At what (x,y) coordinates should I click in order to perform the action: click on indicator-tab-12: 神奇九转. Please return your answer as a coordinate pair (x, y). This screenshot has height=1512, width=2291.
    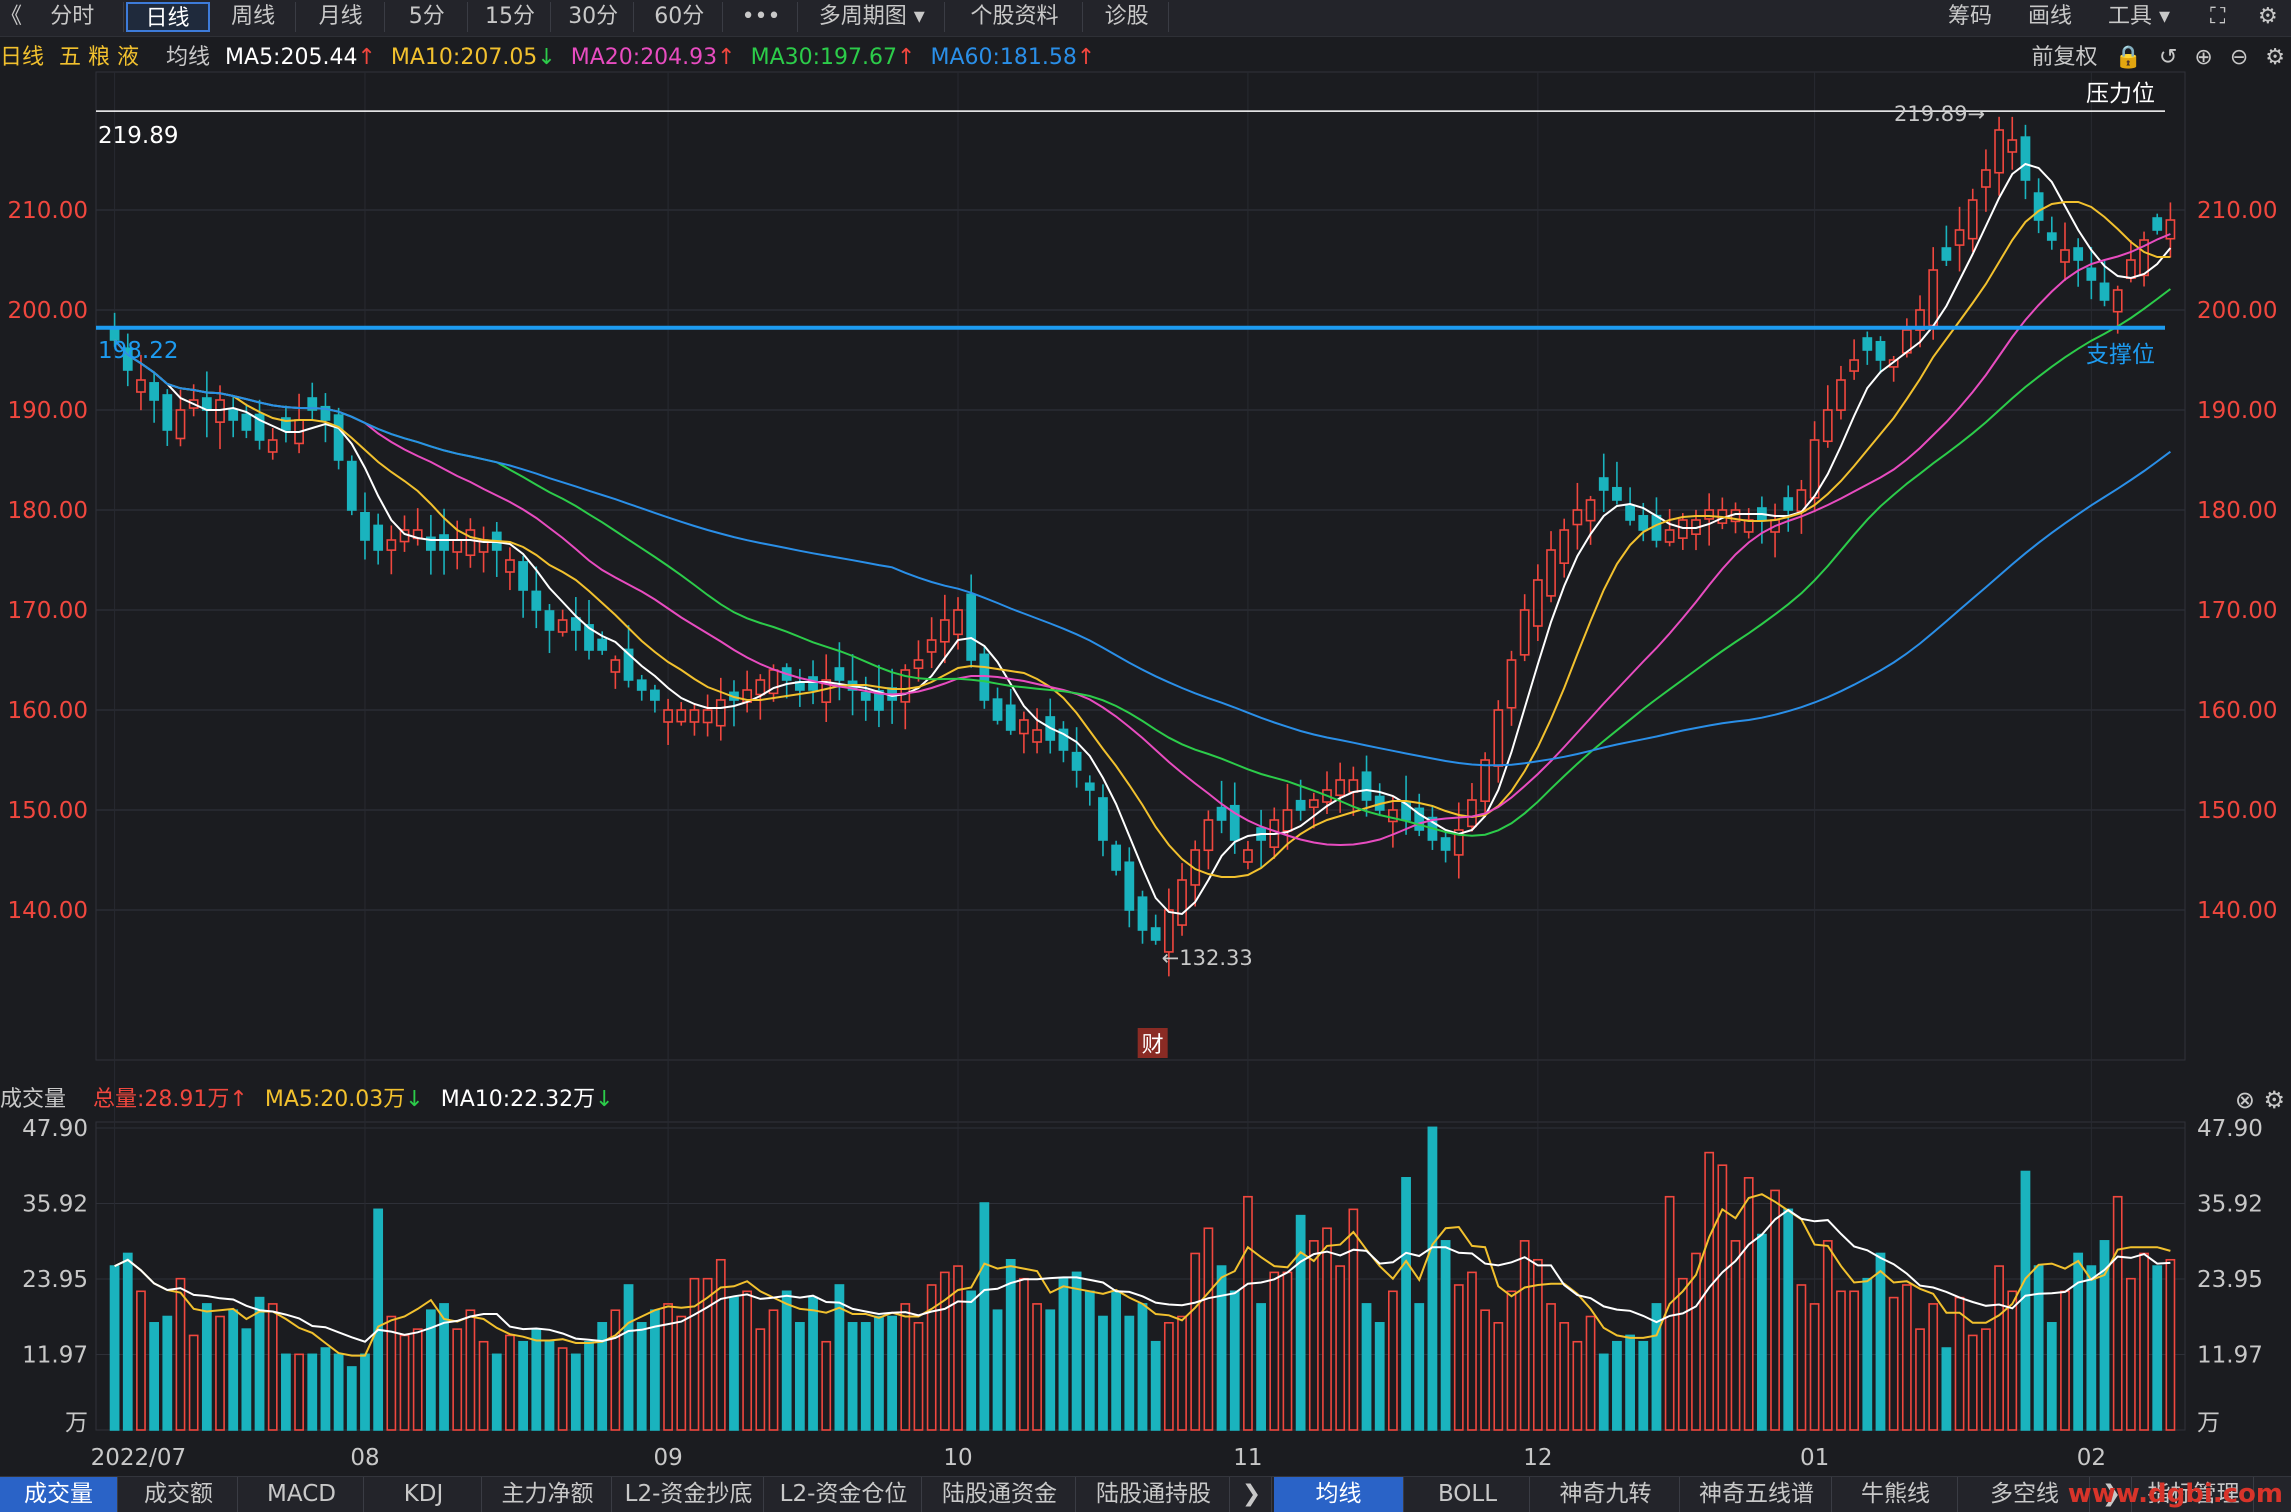
    Looking at the image, I should click on (1606, 1494).